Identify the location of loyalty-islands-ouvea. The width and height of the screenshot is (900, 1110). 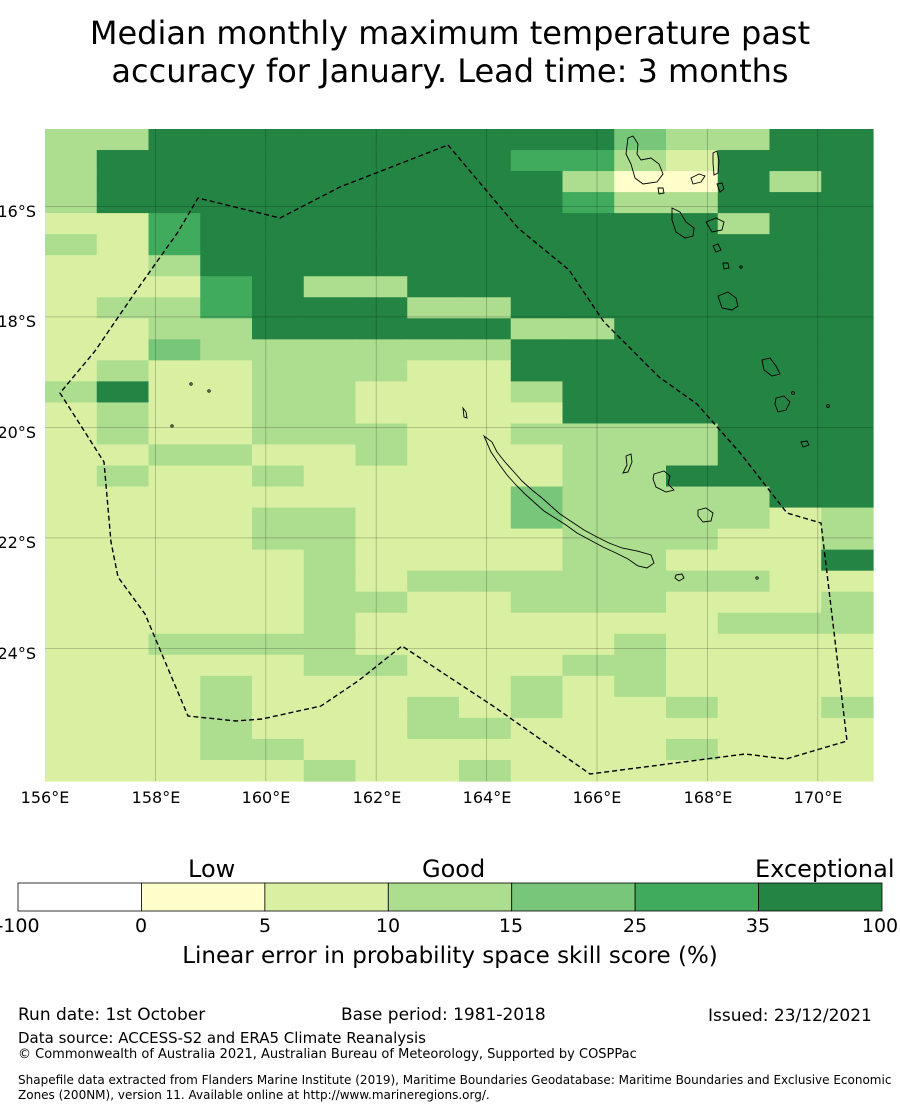
(627, 463).